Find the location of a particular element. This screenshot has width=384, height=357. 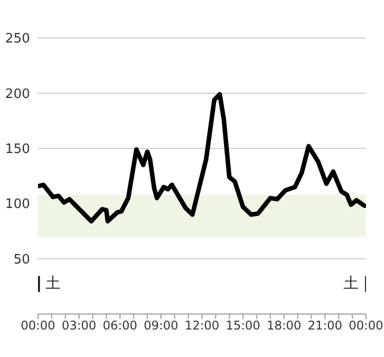

x-tick-label: 03:00 is located at coordinates (79, 325).